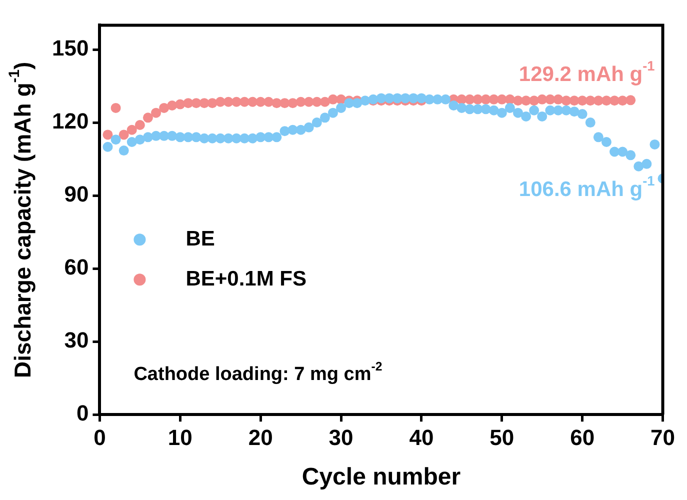 The width and height of the screenshot is (687, 500). What do you see at coordinates (100, 437) in the screenshot?
I see `x-tick-label: 0` at bounding box center [100, 437].